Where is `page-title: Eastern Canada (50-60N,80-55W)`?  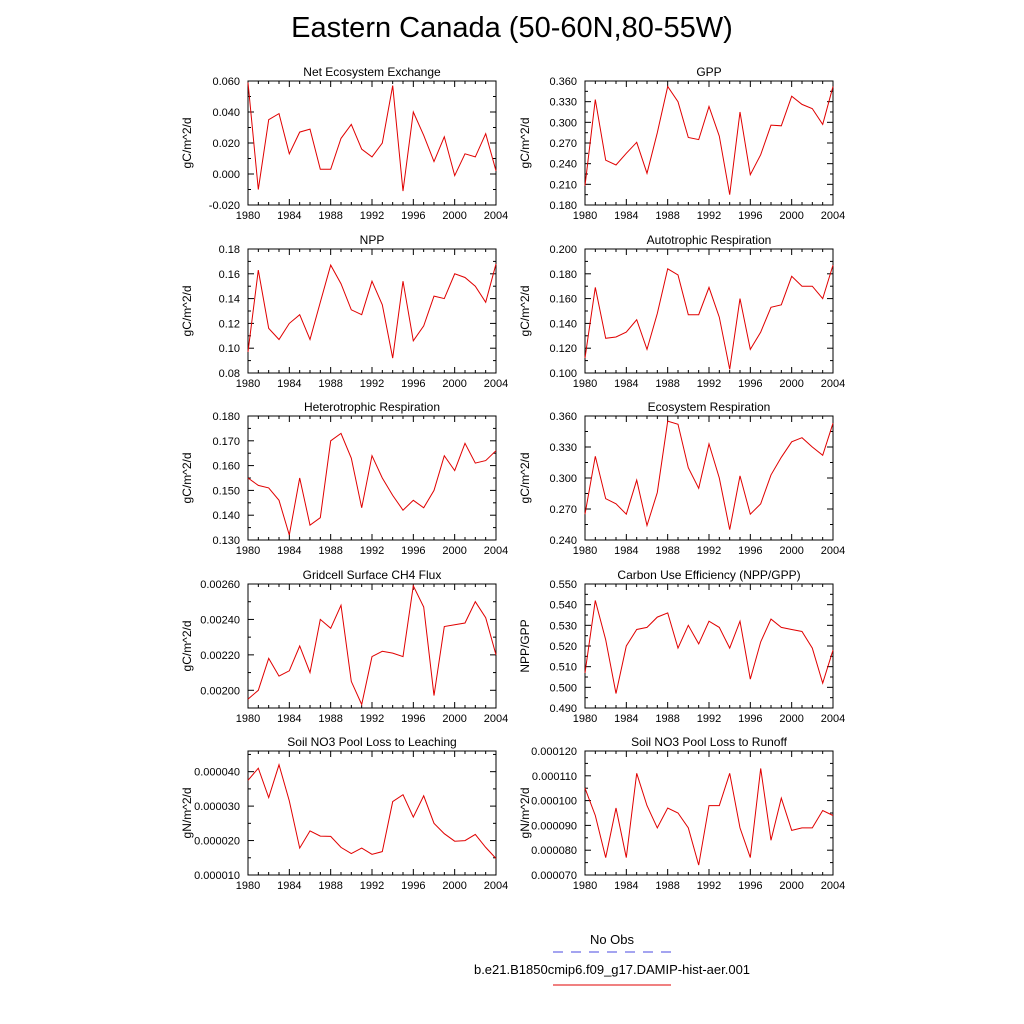 page-title: Eastern Canada (50-60N,80-55W) is located at coordinates (512, 28).